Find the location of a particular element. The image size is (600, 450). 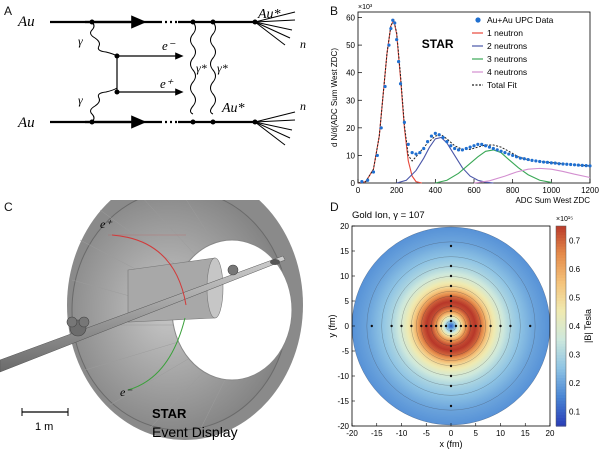

x-tick-label-2: -10 is located at coordinates (402, 433).